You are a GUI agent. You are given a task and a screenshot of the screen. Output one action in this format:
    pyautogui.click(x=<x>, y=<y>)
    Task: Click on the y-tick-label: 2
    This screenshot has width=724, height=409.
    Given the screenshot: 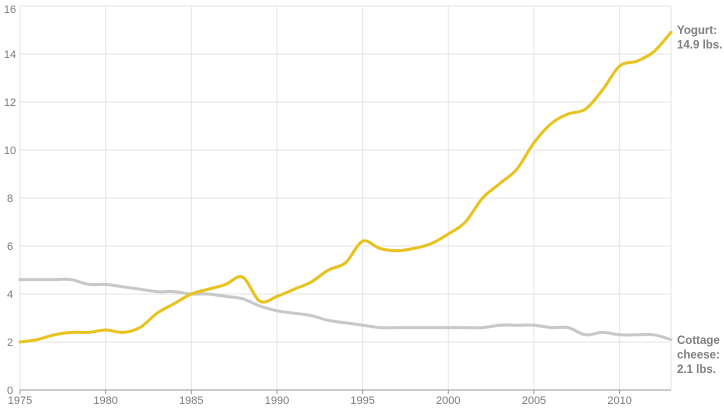 What is the action you would take?
    pyautogui.click(x=10, y=343)
    